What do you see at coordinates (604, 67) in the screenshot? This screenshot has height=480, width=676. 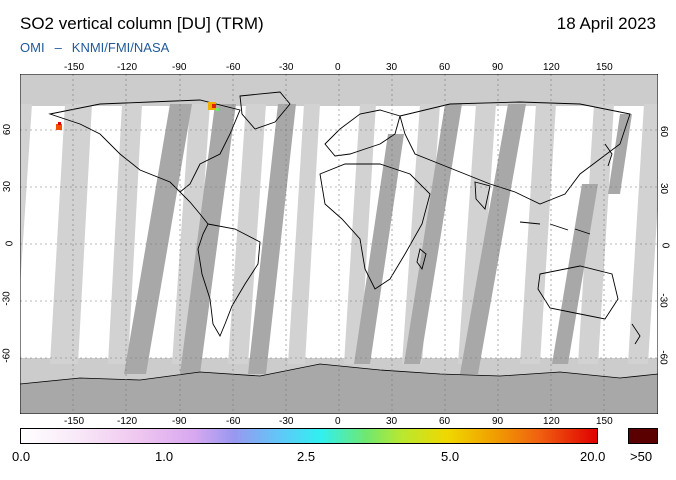 I see `top-lon-tick: 150` at bounding box center [604, 67].